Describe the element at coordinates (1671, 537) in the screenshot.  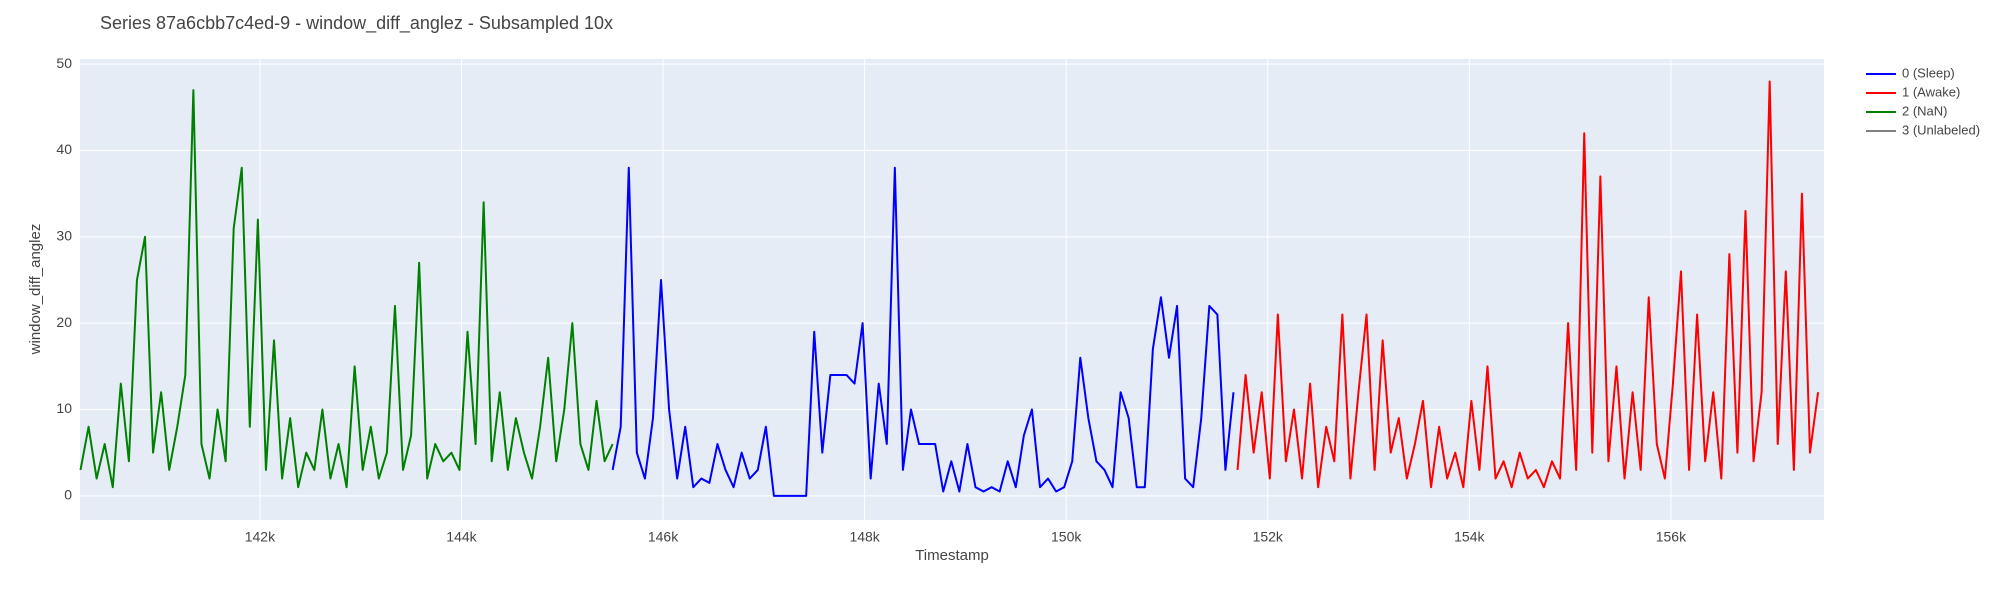
I see `x-tick-label: 156k` at that location.